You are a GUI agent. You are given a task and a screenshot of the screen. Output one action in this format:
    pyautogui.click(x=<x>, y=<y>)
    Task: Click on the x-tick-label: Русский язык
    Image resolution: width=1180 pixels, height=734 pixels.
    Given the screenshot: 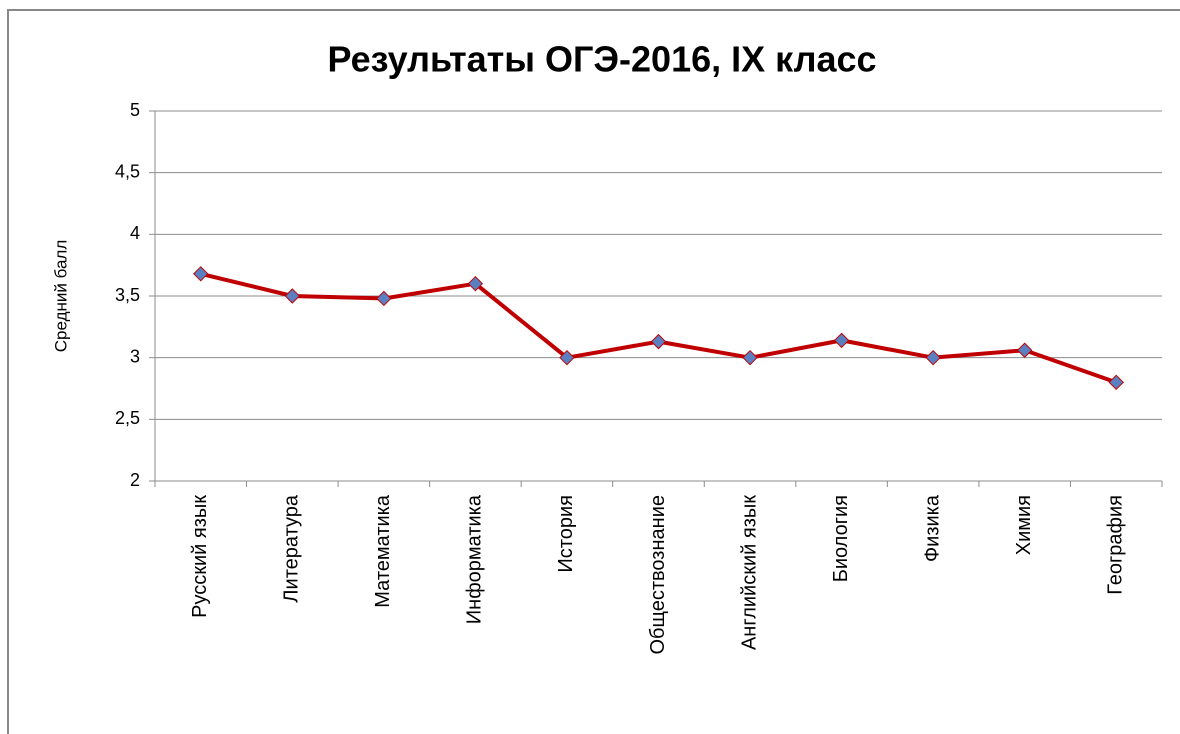 What is the action you would take?
    pyautogui.click(x=200, y=556)
    